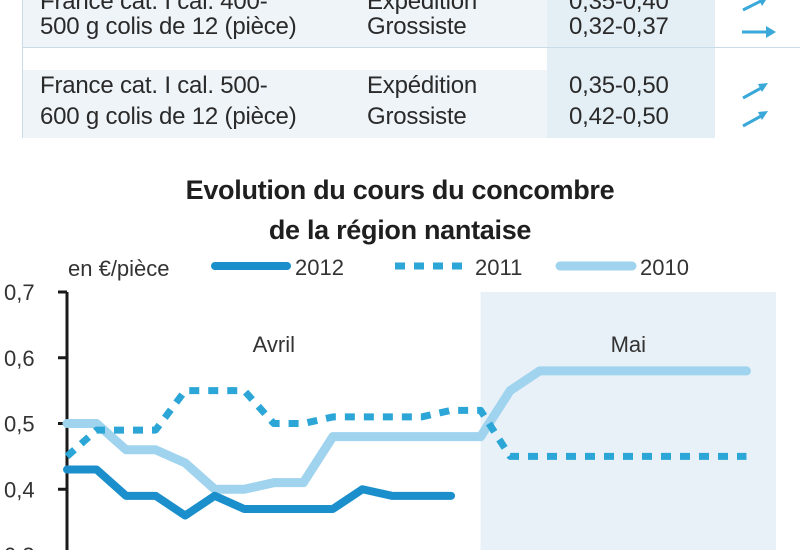 This screenshot has height=550, width=800. What do you see at coordinates (168, 26) in the screenshot?
I see `product-line: 500 g colis de 12 (pièce)` at bounding box center [168, 26].